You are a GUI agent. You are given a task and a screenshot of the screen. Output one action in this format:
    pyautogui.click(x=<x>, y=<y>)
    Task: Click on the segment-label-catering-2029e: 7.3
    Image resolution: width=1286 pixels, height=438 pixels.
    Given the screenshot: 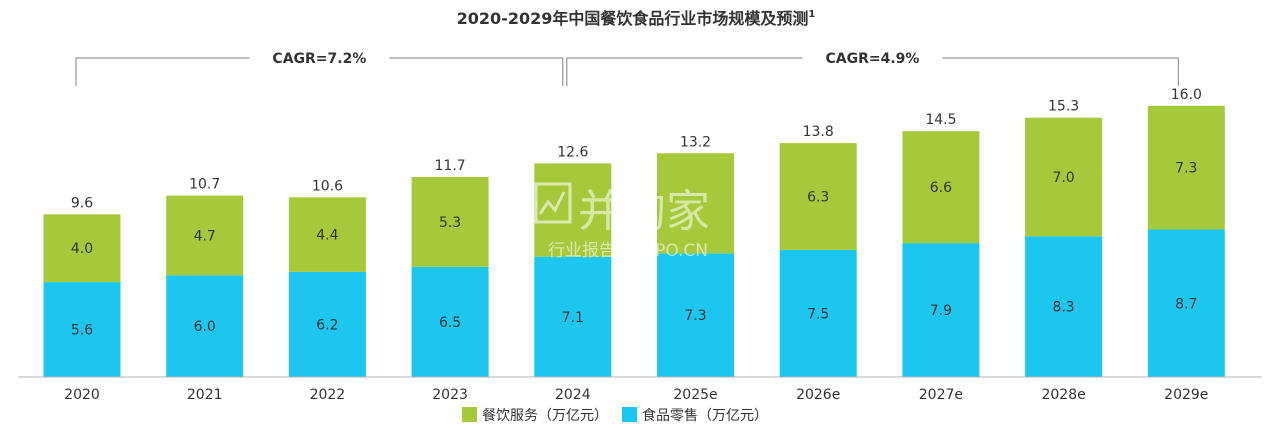 What is the action you would take?
    pyautogui.click(x=1186, y=169)
    